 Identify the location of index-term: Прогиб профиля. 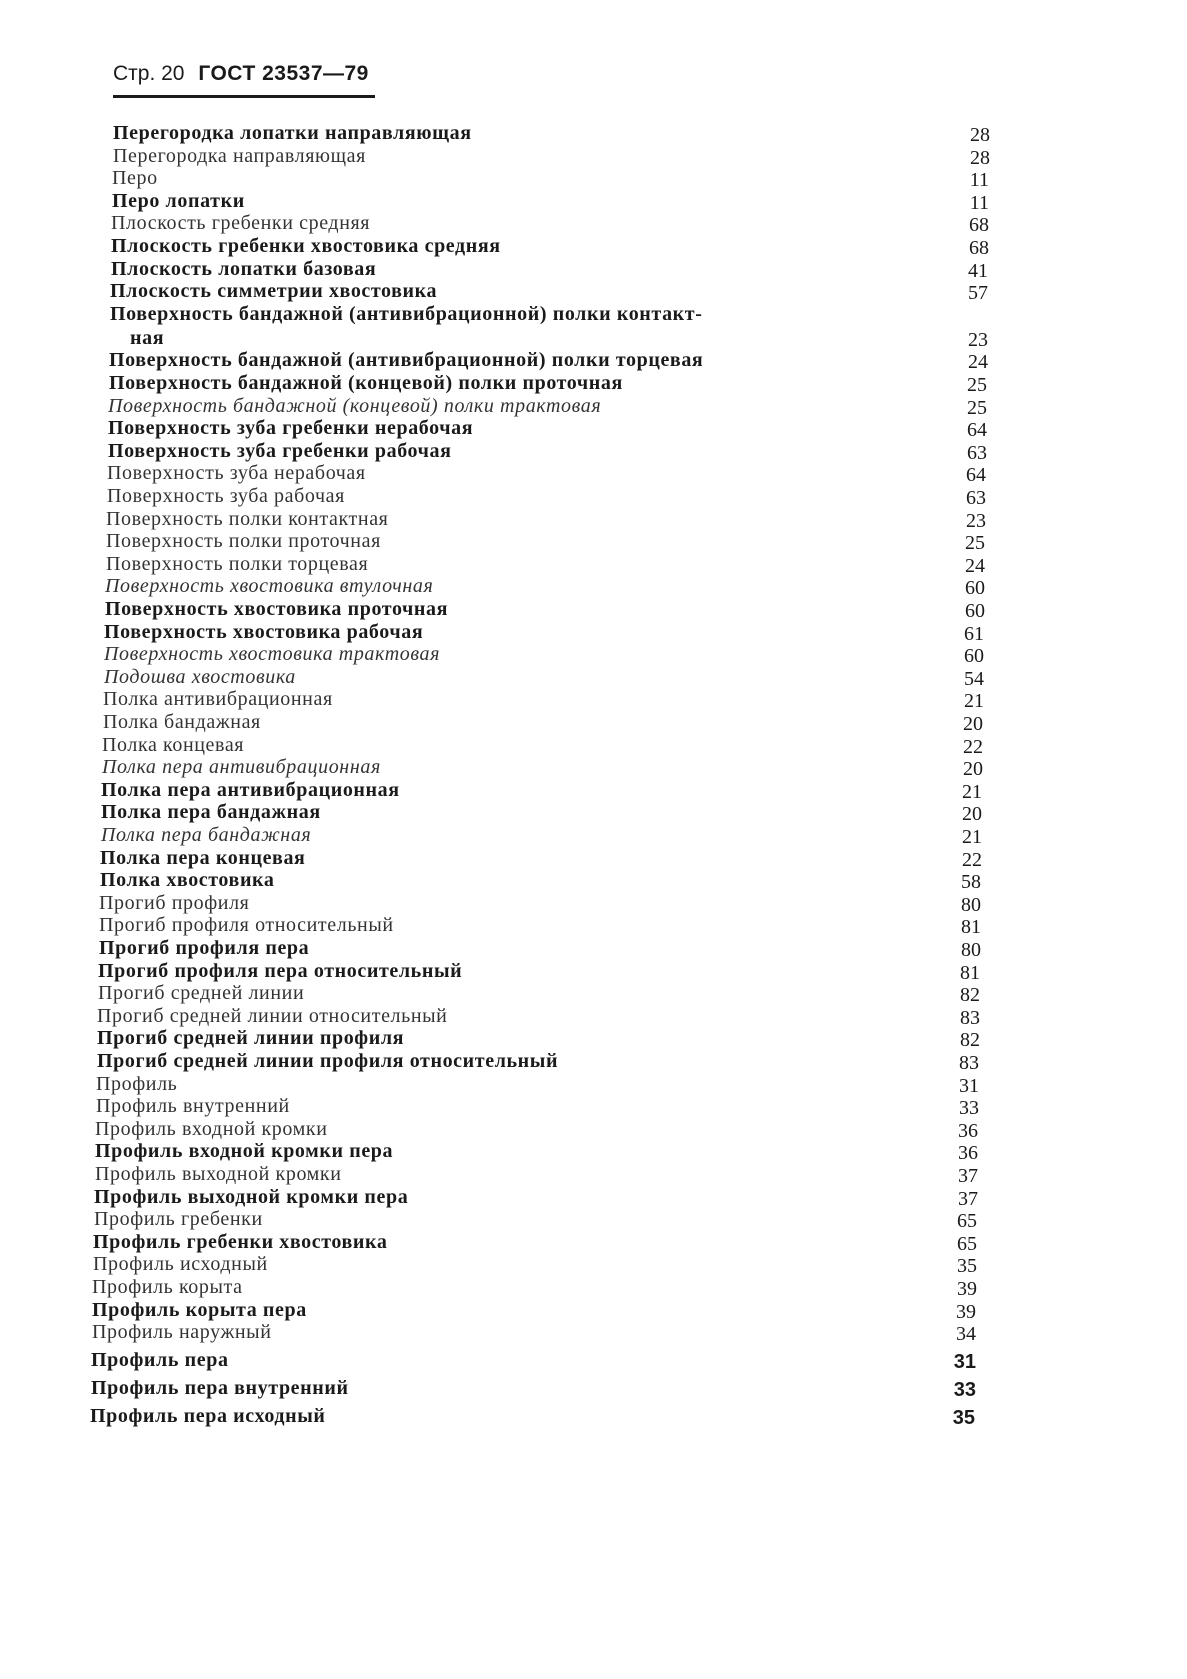
(174, 902).